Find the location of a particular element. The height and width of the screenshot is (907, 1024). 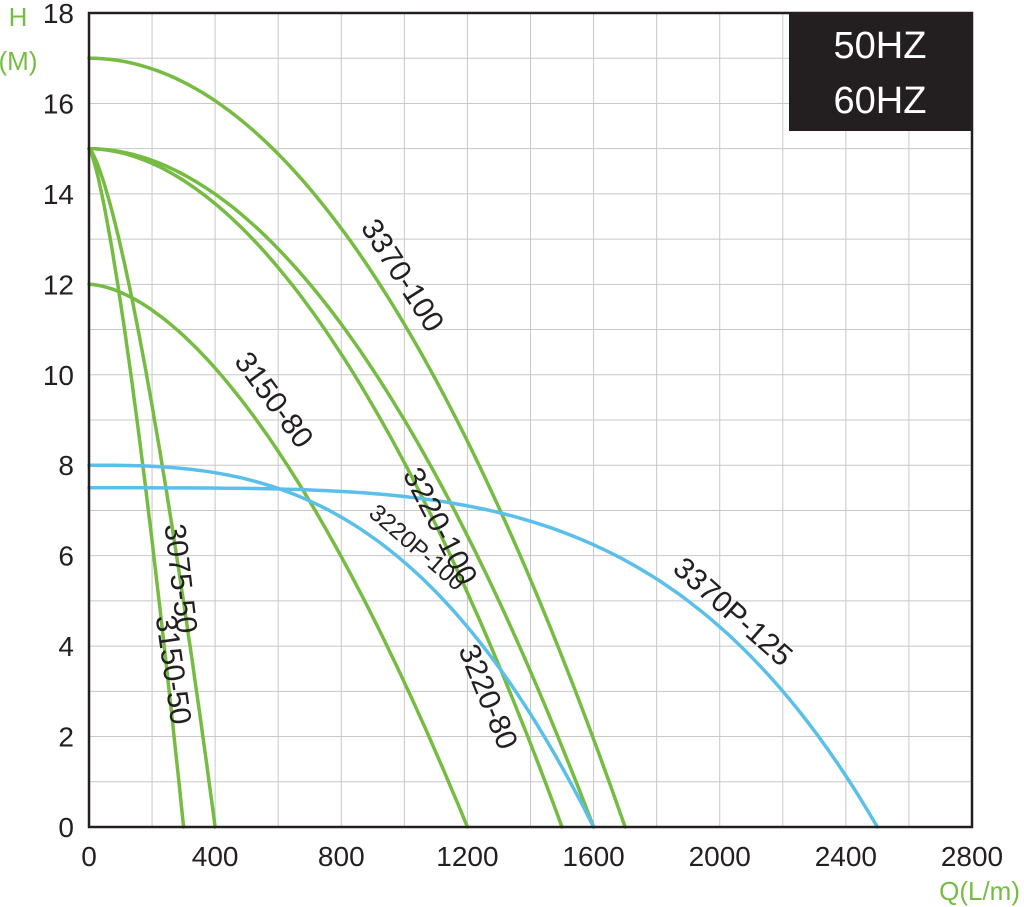

y-tick-label: 6 is located at coordinates (66, 556).